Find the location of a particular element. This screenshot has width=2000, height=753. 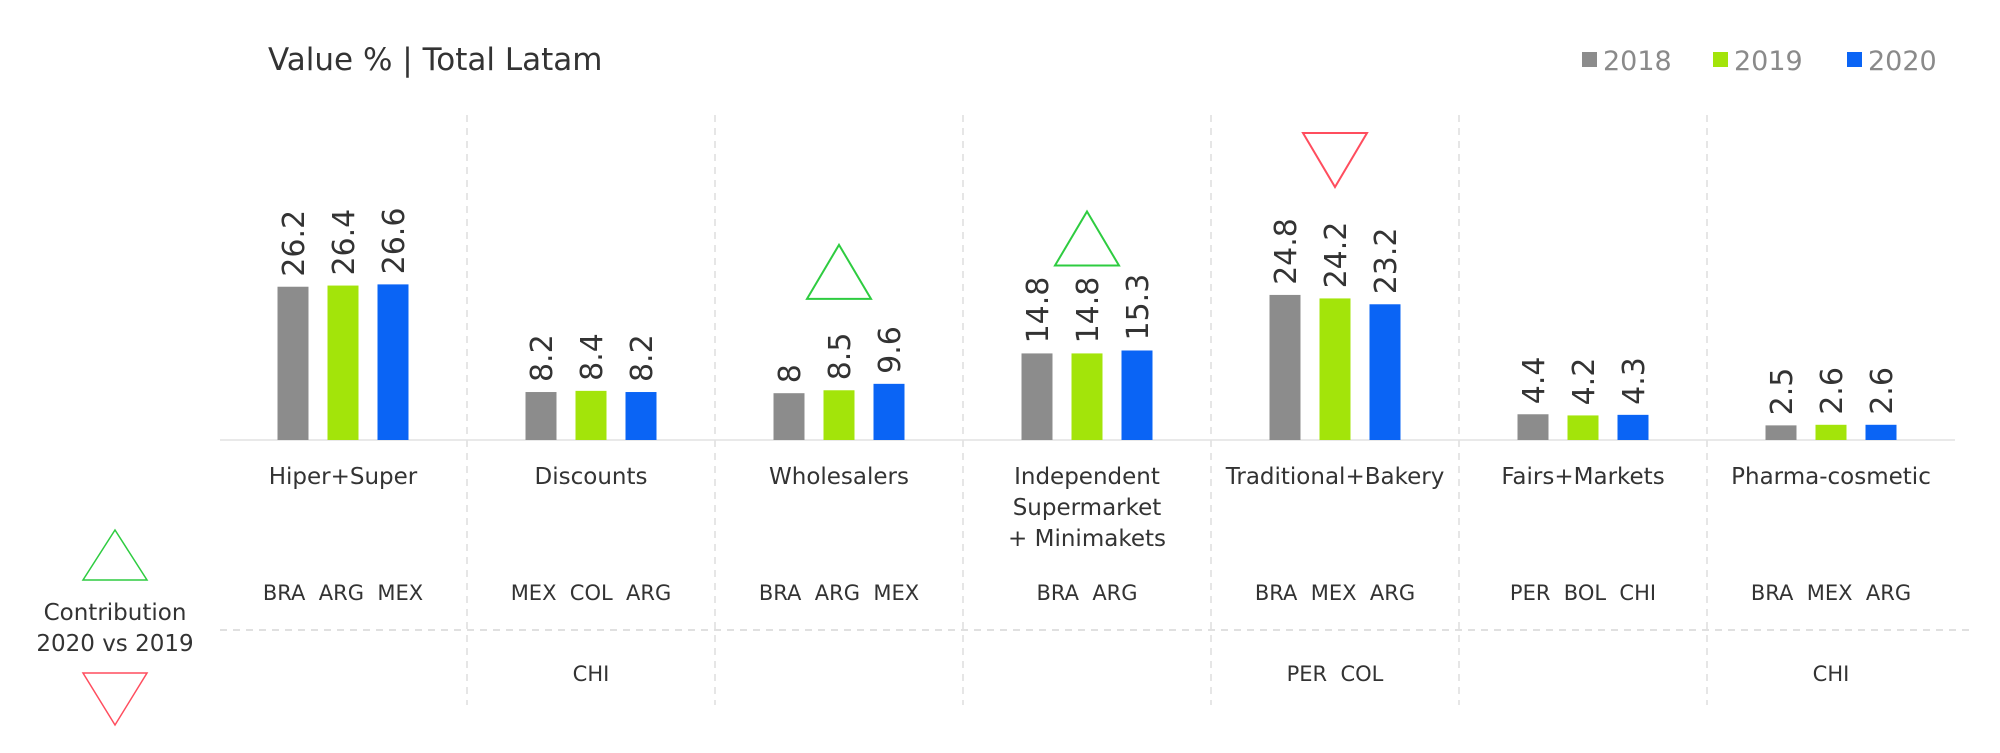

chart-title: Value % | Total Latam is located at coordinates (435, 60).